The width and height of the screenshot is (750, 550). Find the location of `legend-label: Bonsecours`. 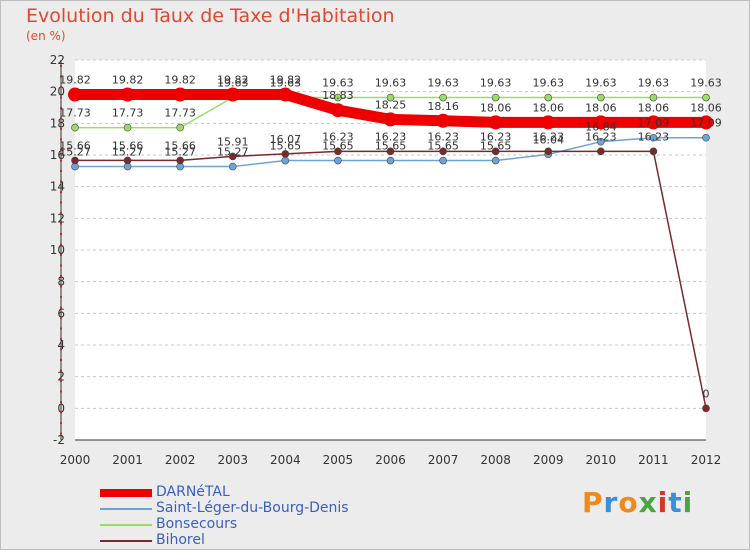

legend-label: Bonsecours is located at coordinates (197, 524).